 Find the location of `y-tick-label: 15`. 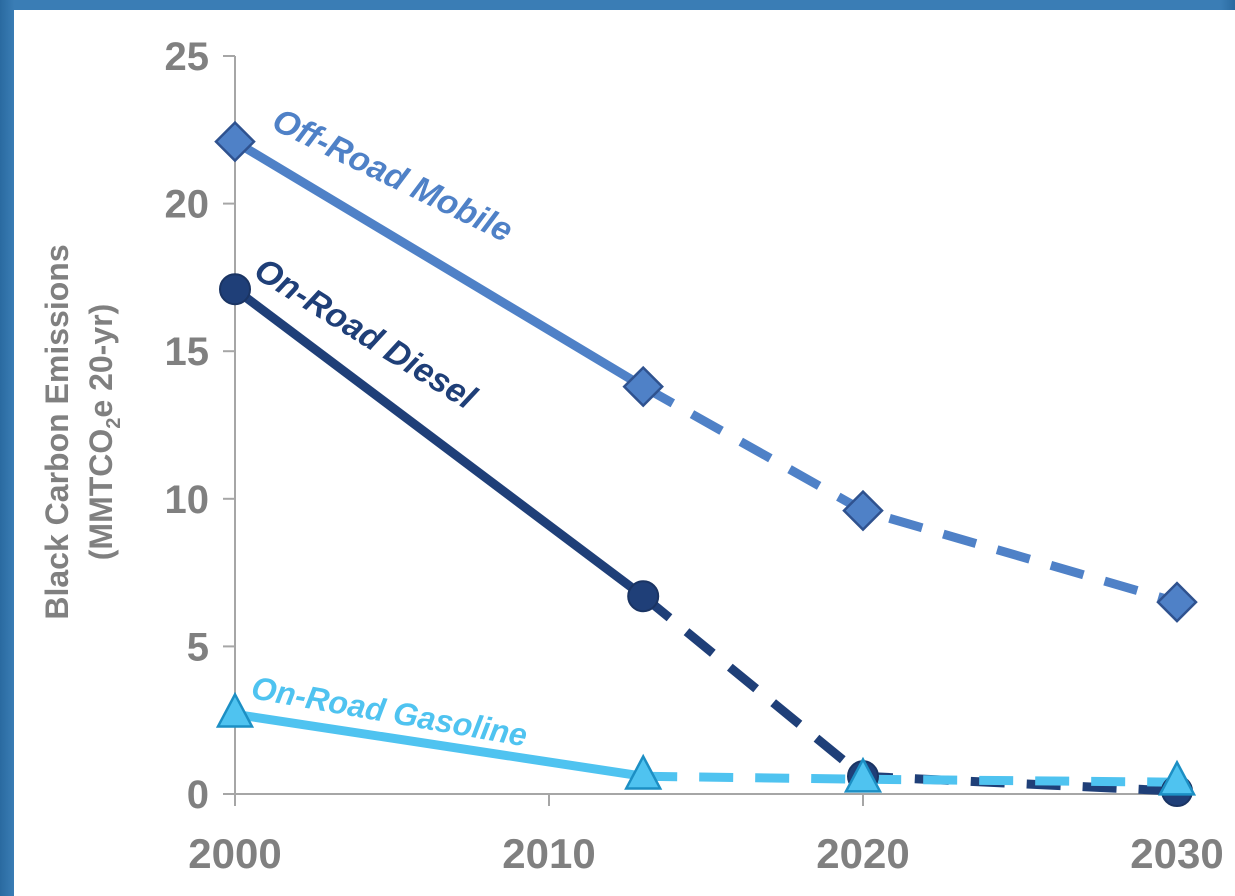

y-tick-label: 15 is located at coordinates (187, 352).